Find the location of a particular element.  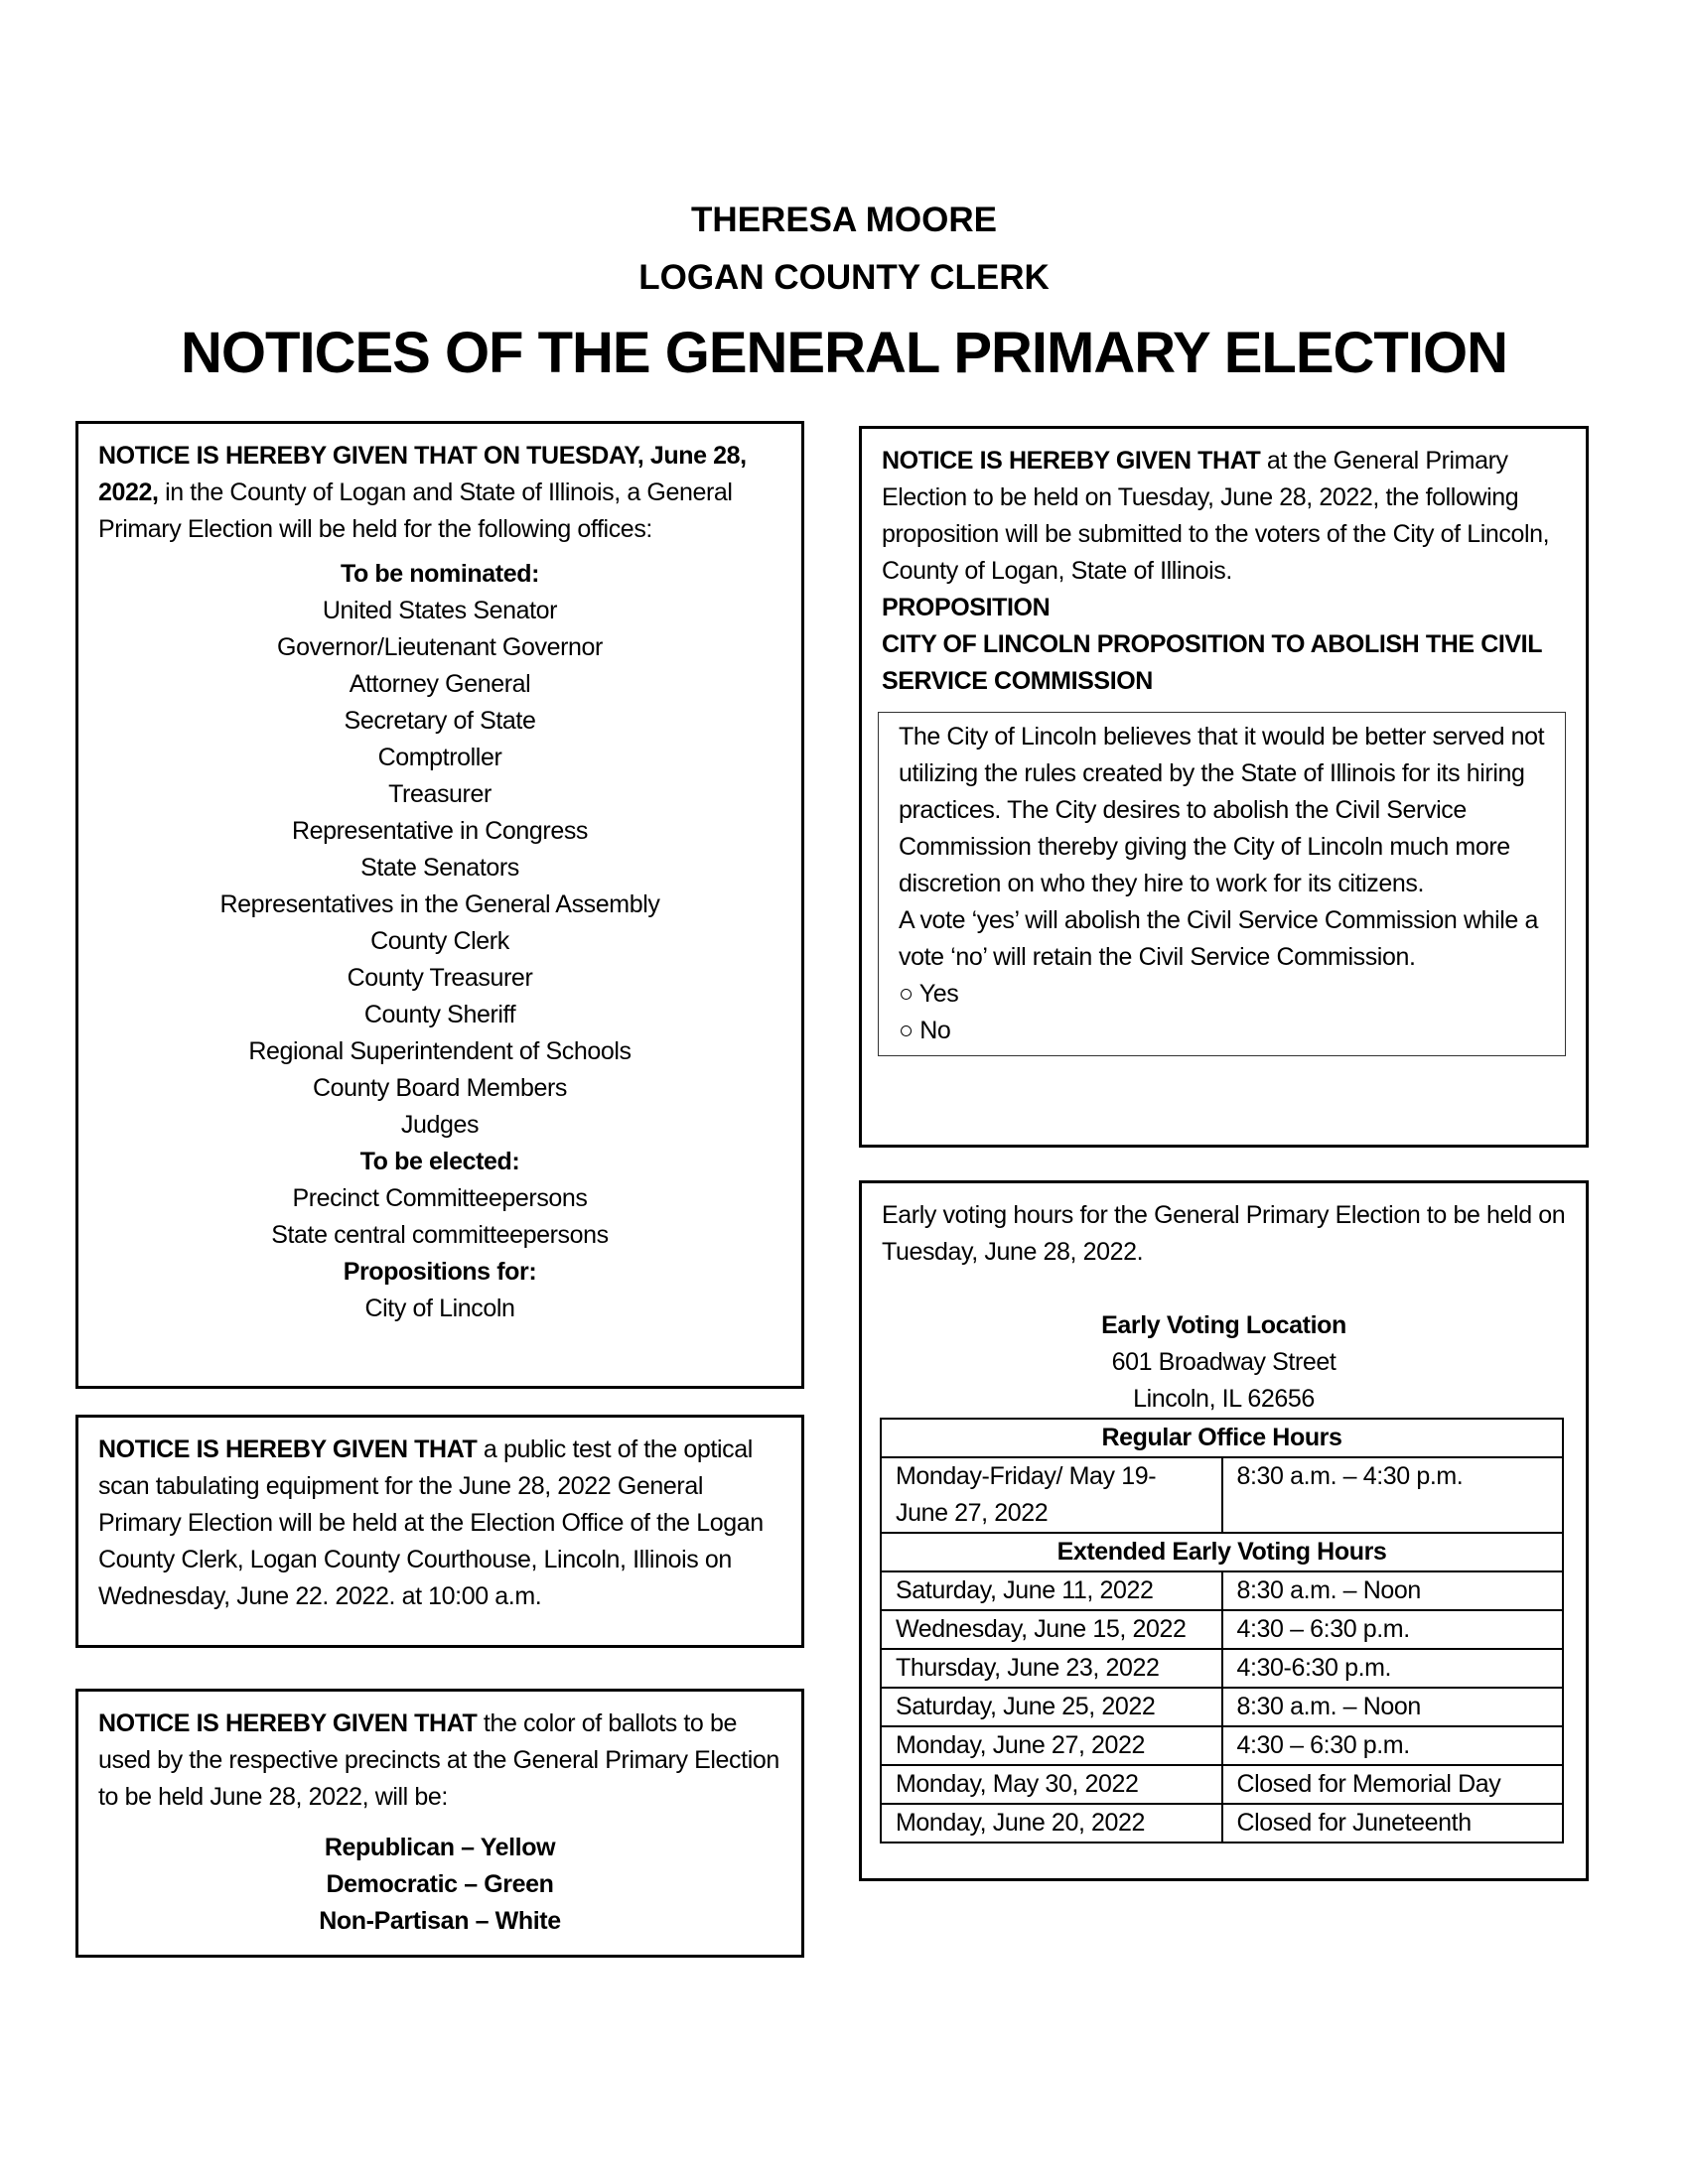

propositions-list: City of Lincoln is located at coordinates (439, 1309).